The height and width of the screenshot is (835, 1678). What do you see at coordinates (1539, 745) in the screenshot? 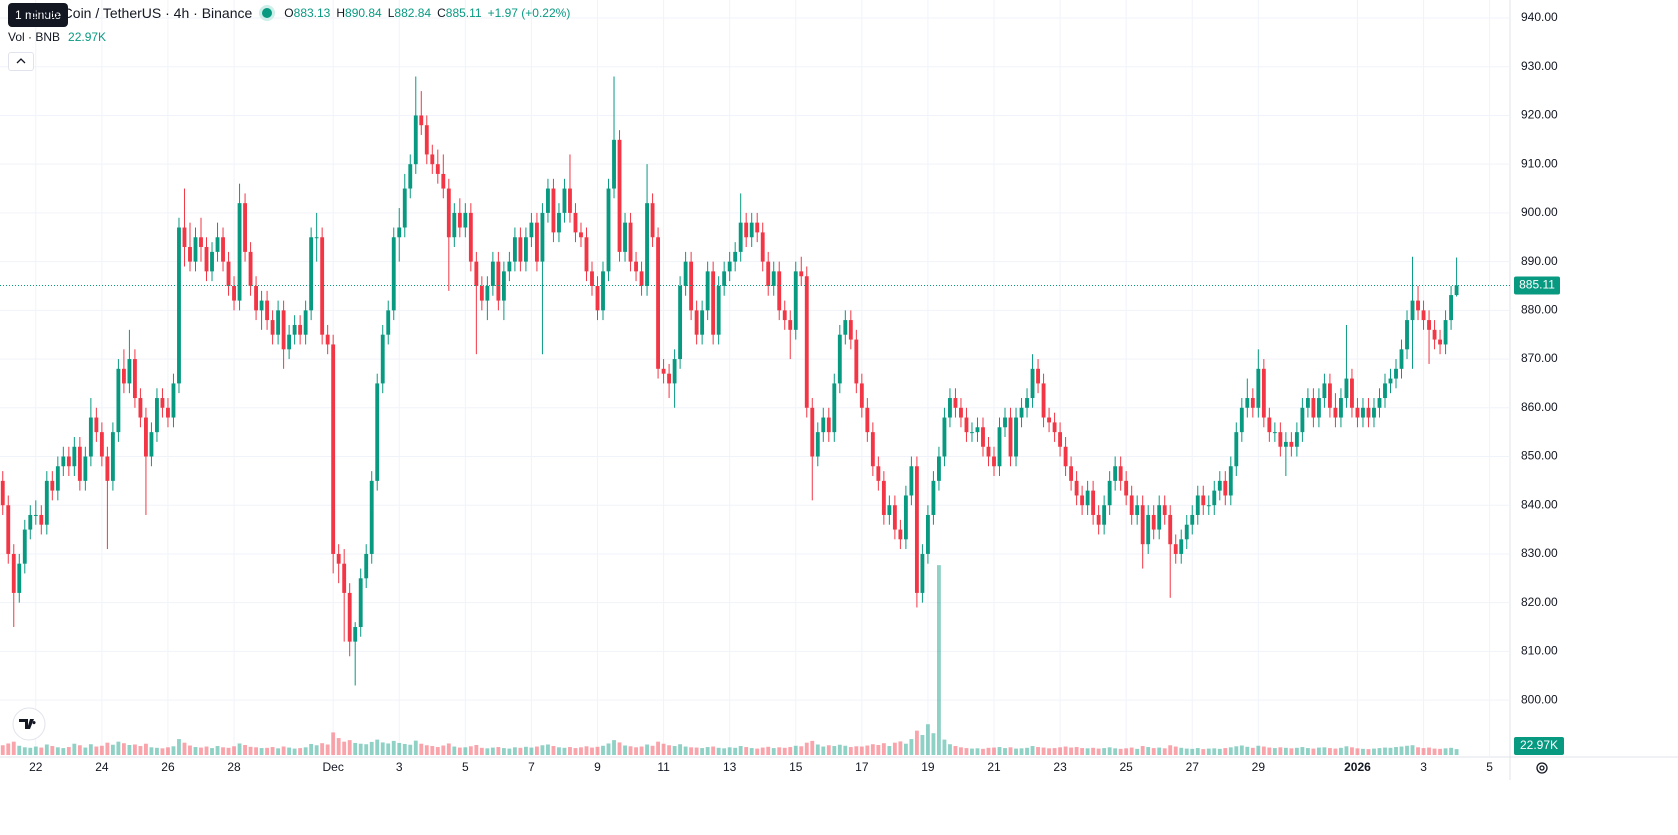
I see `volume-badge-label: 22.97K` at bounding box center [1539, 745].